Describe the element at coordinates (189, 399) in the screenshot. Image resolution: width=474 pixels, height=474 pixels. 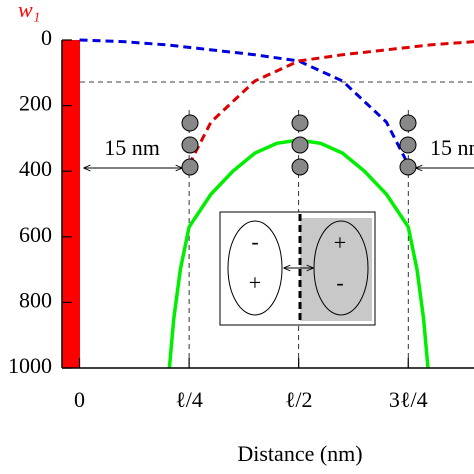
I see `x-tick-label: ℓ/4` at that location.